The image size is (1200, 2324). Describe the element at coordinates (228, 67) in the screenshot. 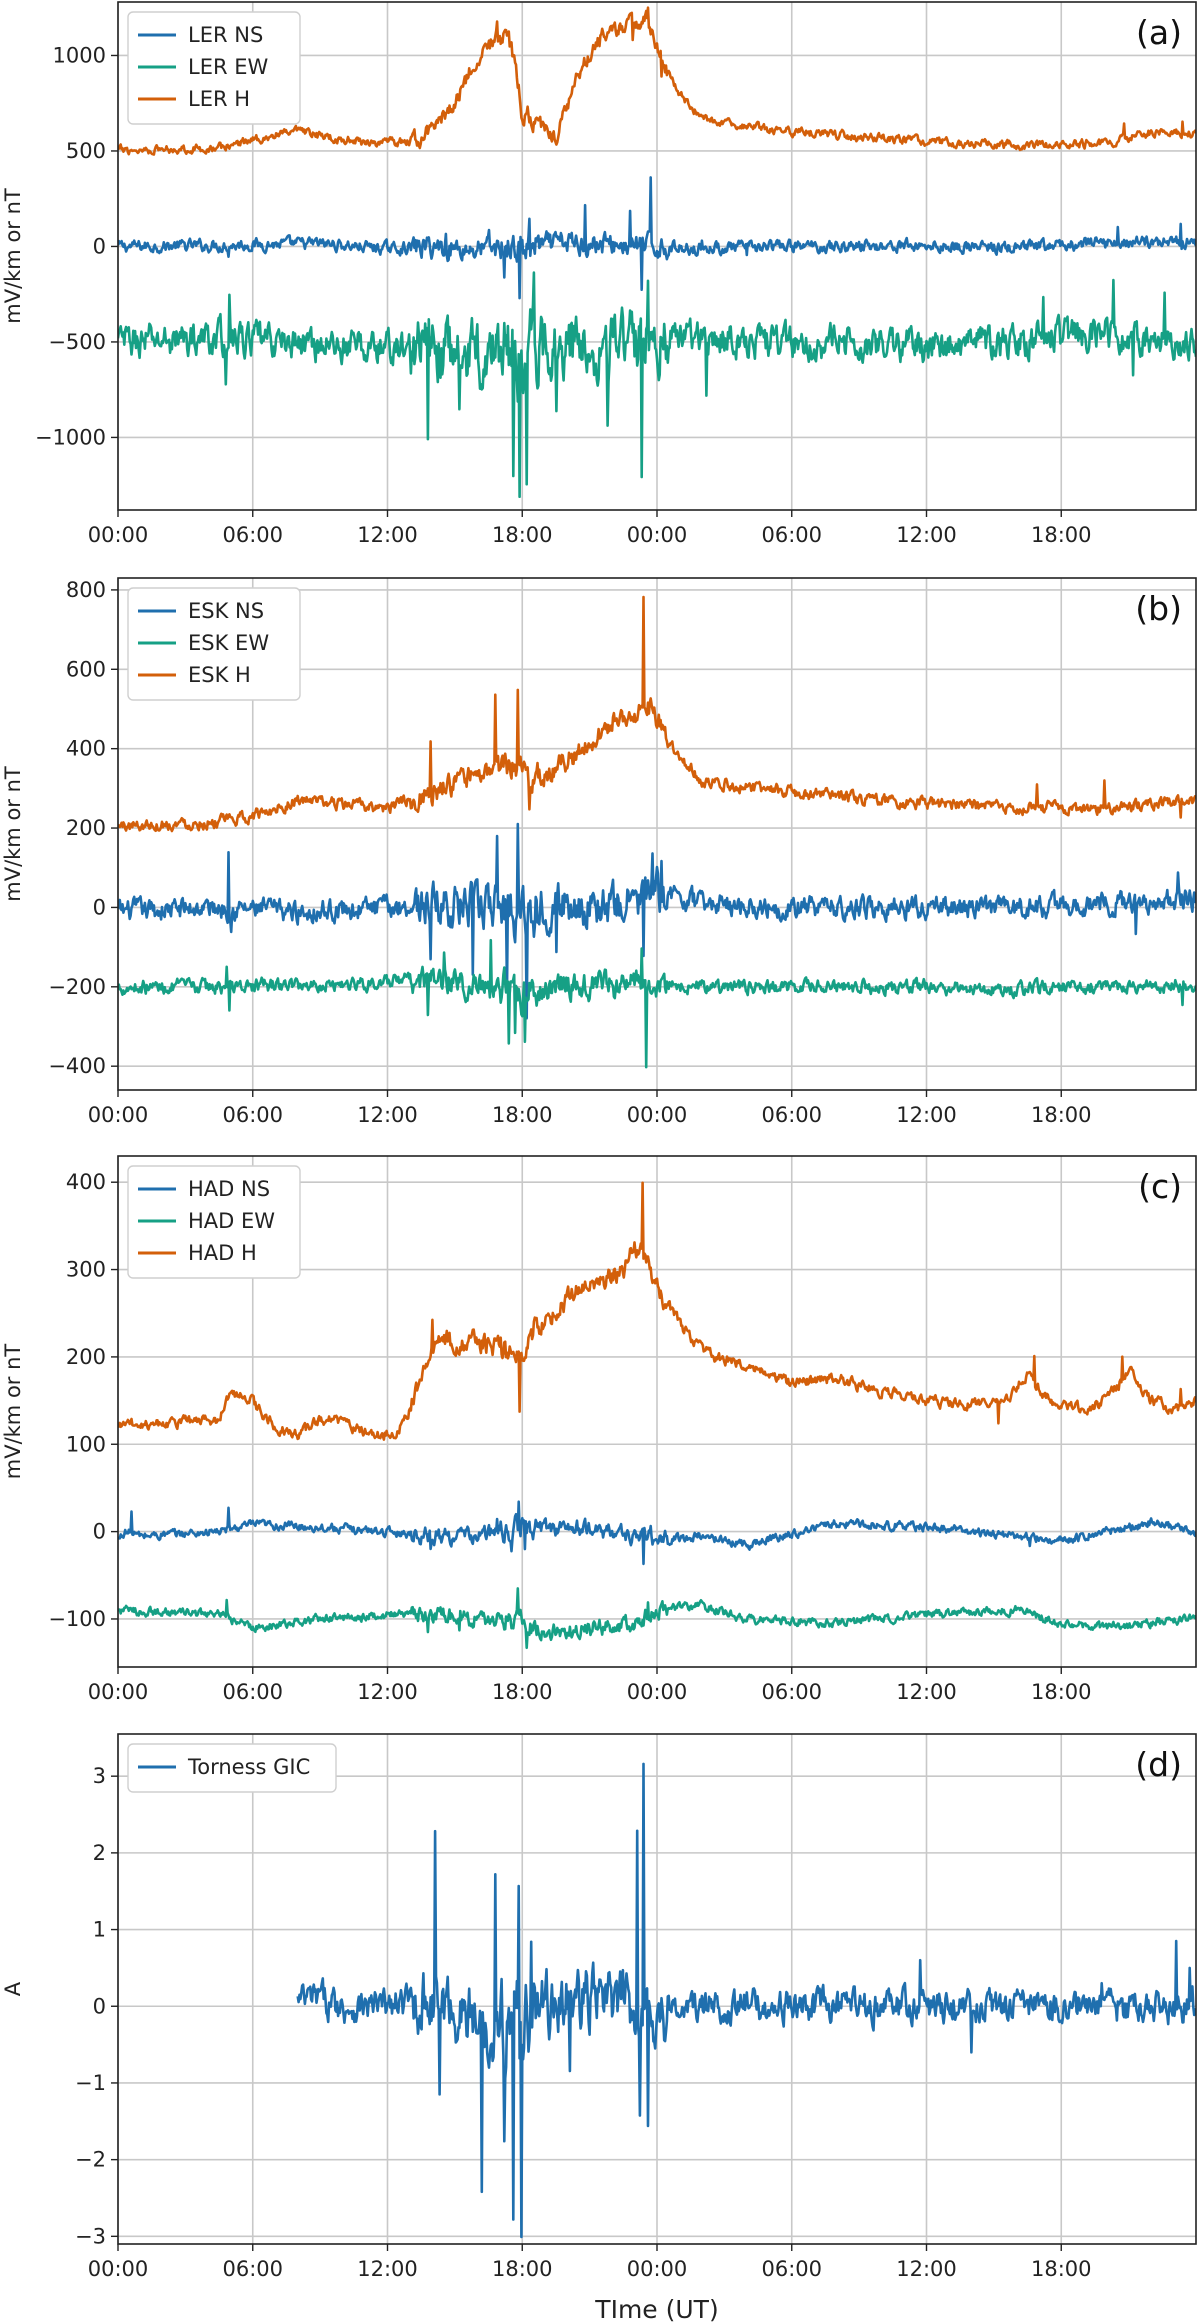

I see `legend-entry: LER EW` at that location.